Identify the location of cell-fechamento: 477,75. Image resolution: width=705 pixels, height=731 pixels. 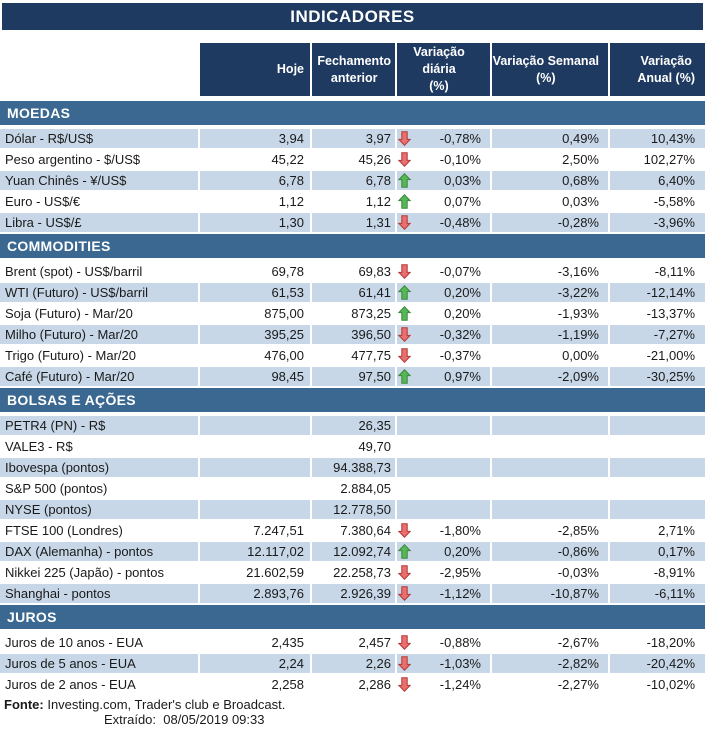
(353, 355).